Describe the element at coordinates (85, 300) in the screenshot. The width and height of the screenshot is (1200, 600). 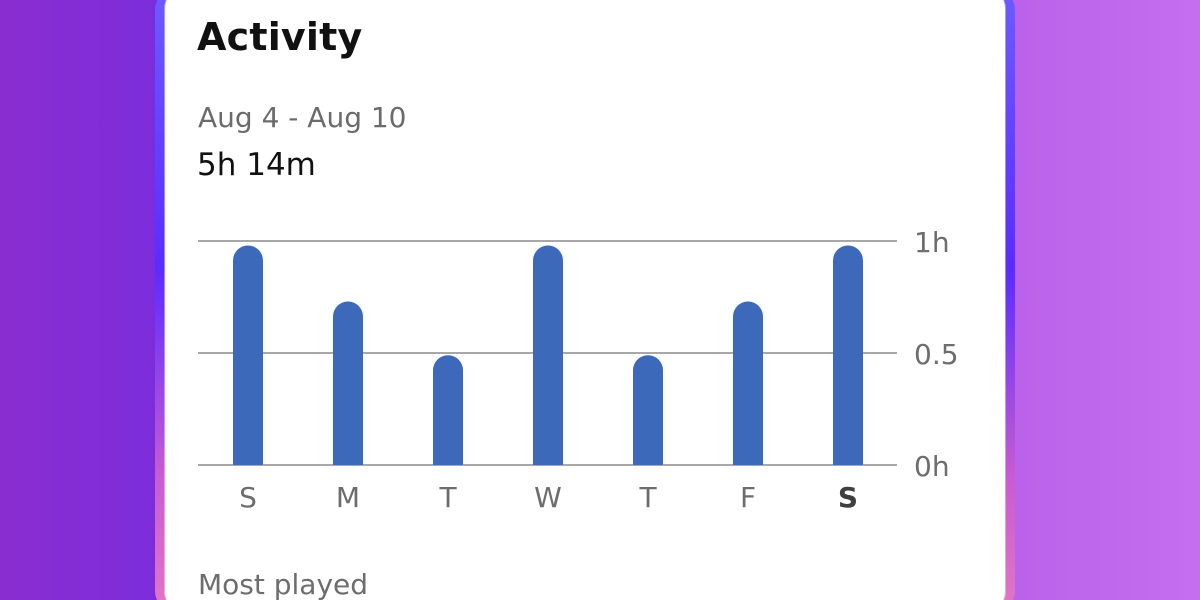
I see `background-left` at that location.